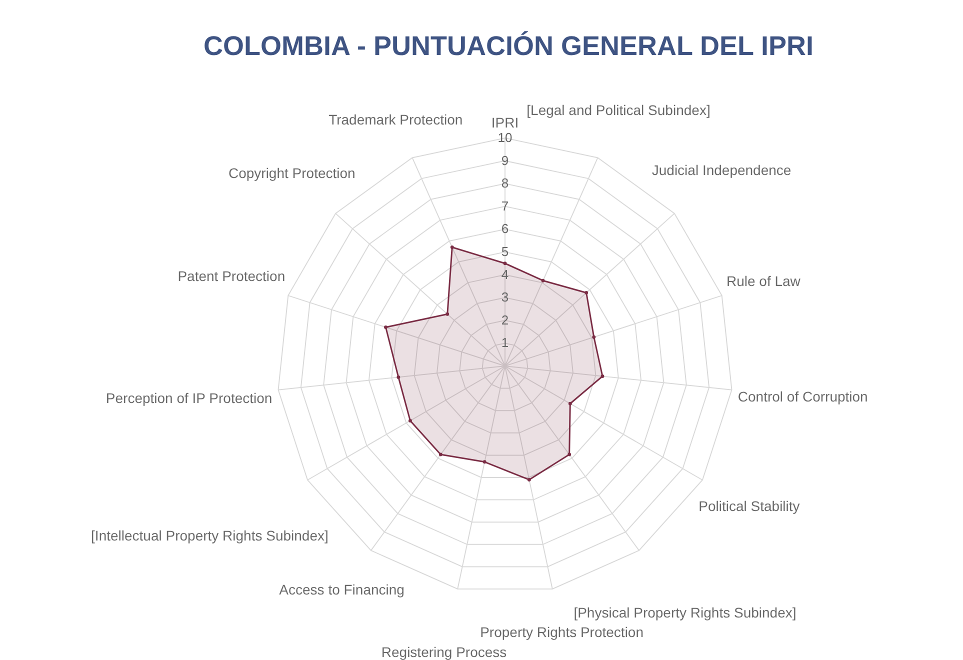 The width and height of the screenshot is (963, 660). What do you see at coordinates (749, 506) in the screenshot?
I see `spoke-label: Political Stability` at bounding box center [749, 506].